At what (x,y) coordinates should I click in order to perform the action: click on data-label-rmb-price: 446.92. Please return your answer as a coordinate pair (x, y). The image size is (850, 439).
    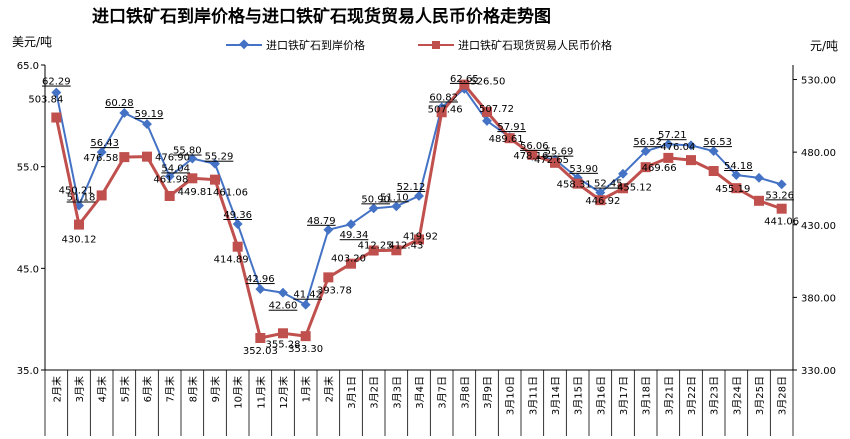
    Looking at the image, I should click on (602, 201).